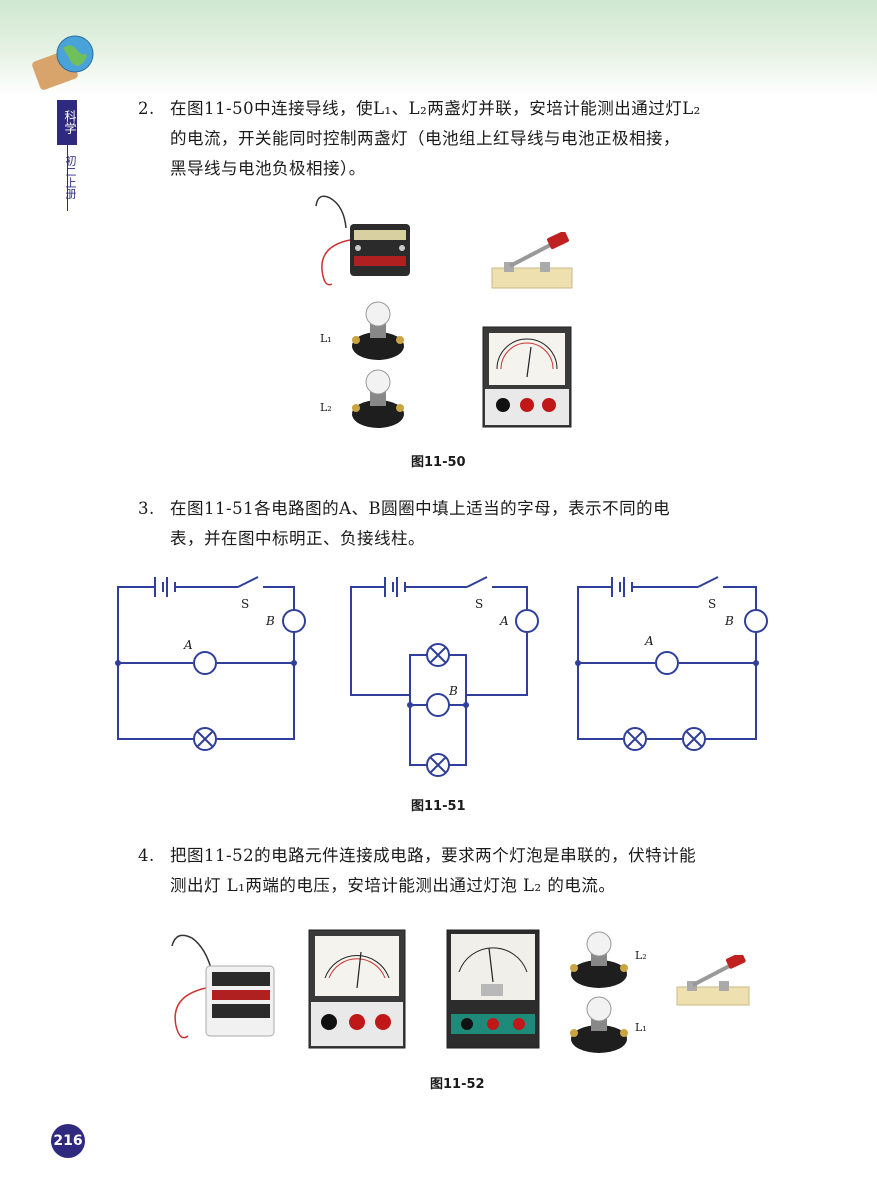 The width and height of the screenshot is (877, 1200). What do you see at coordinates (729, 621) in the screenshot?
I see `circuit-3-meter-b-label: B` at bounding box center [729, 621].